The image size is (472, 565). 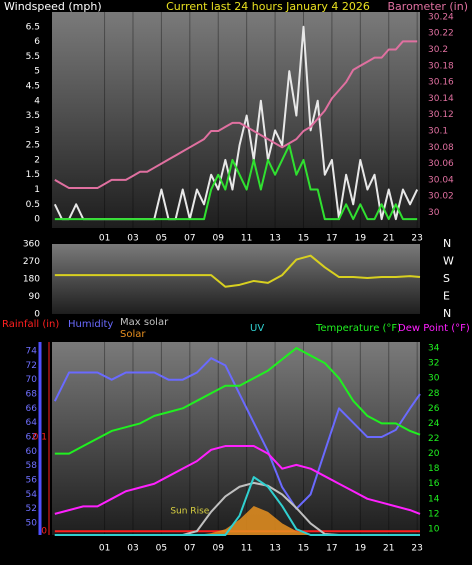 What do you see at coordinates (268, 6) in the screenshot?
I see `chart-title: Current last 24 hours January 4 2026` at bounding box center [268, 6].